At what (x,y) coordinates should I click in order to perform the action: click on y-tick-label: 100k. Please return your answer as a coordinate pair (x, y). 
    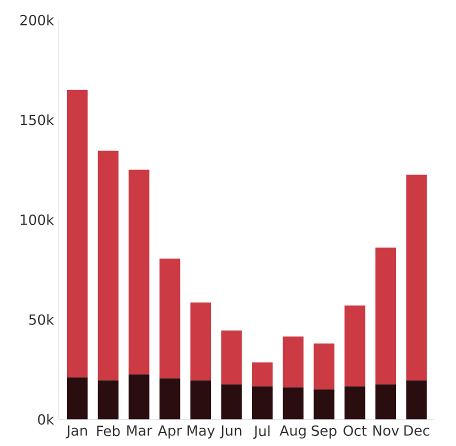
    Looking at the image, I should click on (37, 220).